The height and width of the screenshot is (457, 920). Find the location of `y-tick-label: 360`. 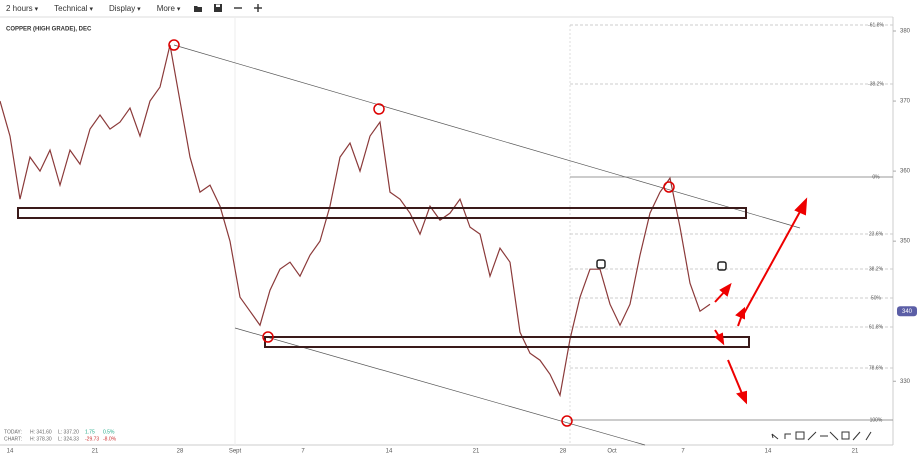

y-tick-label: 360 is located at coordinates (905, 172).